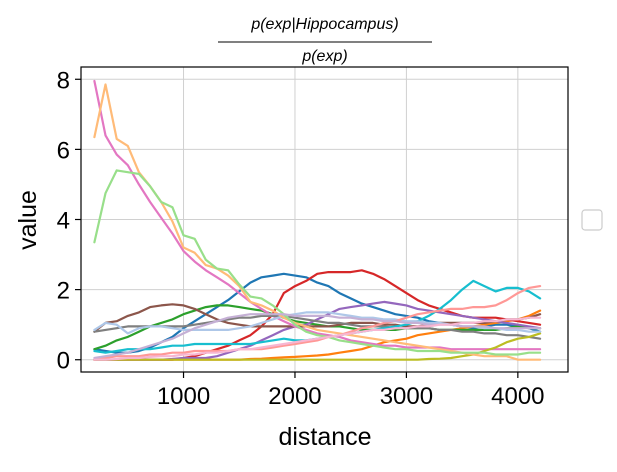  Describe the element at coordinates (406, 396) in the screenshot. I see `x-tick-label: 3000` at that location.